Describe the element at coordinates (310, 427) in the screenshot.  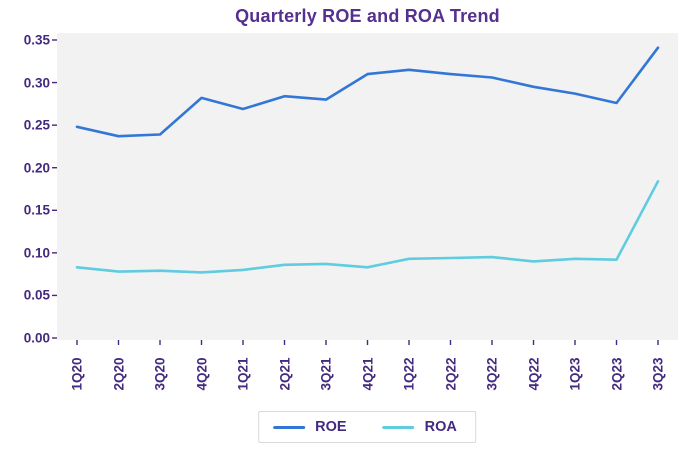
I see `legend-item-roe: ROE` at that location.